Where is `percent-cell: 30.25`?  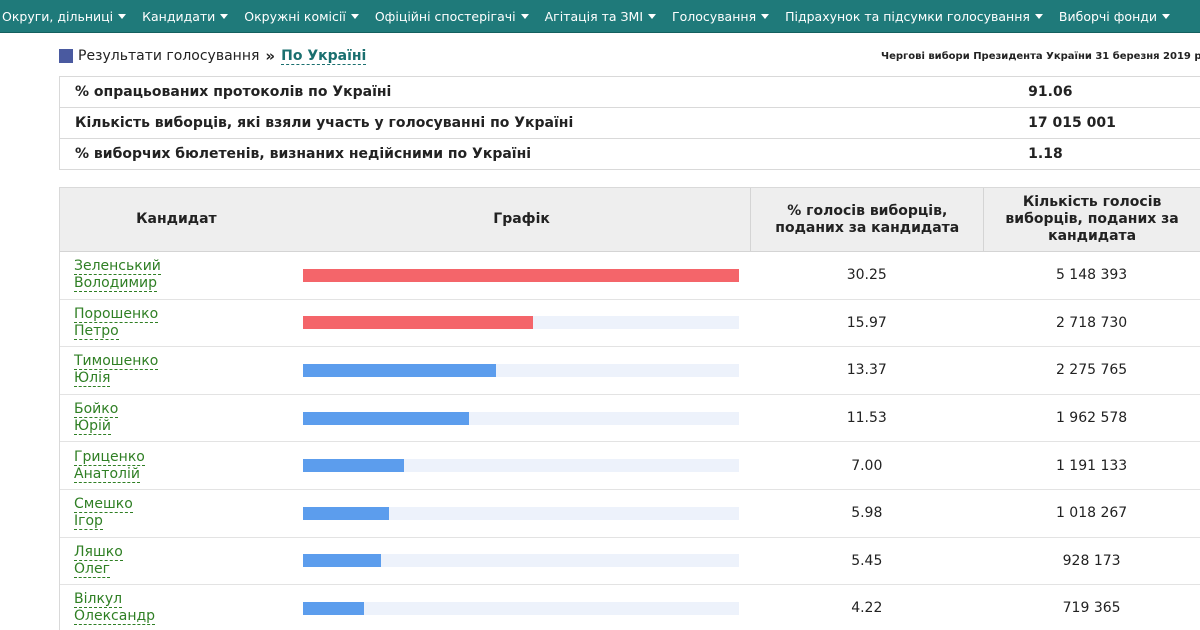
percent-cell: 30.25 is located at coordinates (866, 275).